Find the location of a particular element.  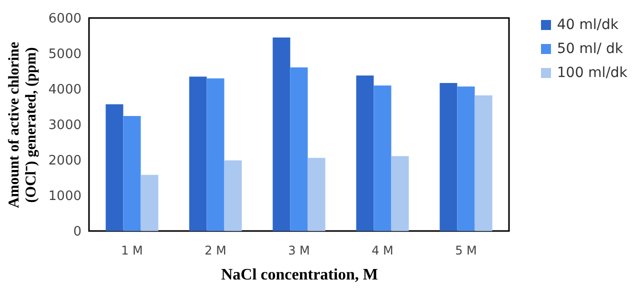

legend-label: 100 ml/dk is located at coordinates (592, 73).